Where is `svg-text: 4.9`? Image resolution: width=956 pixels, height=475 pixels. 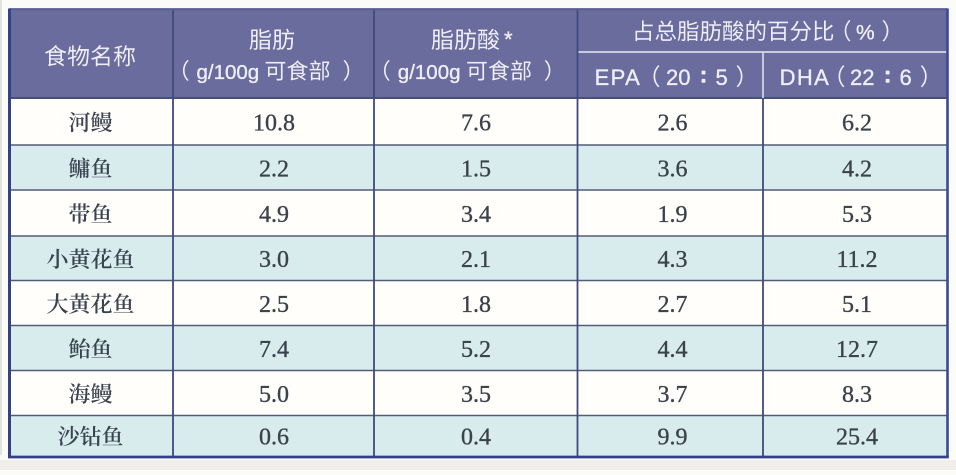 svg-text: 4.9 is located at coordinates (274, 215).